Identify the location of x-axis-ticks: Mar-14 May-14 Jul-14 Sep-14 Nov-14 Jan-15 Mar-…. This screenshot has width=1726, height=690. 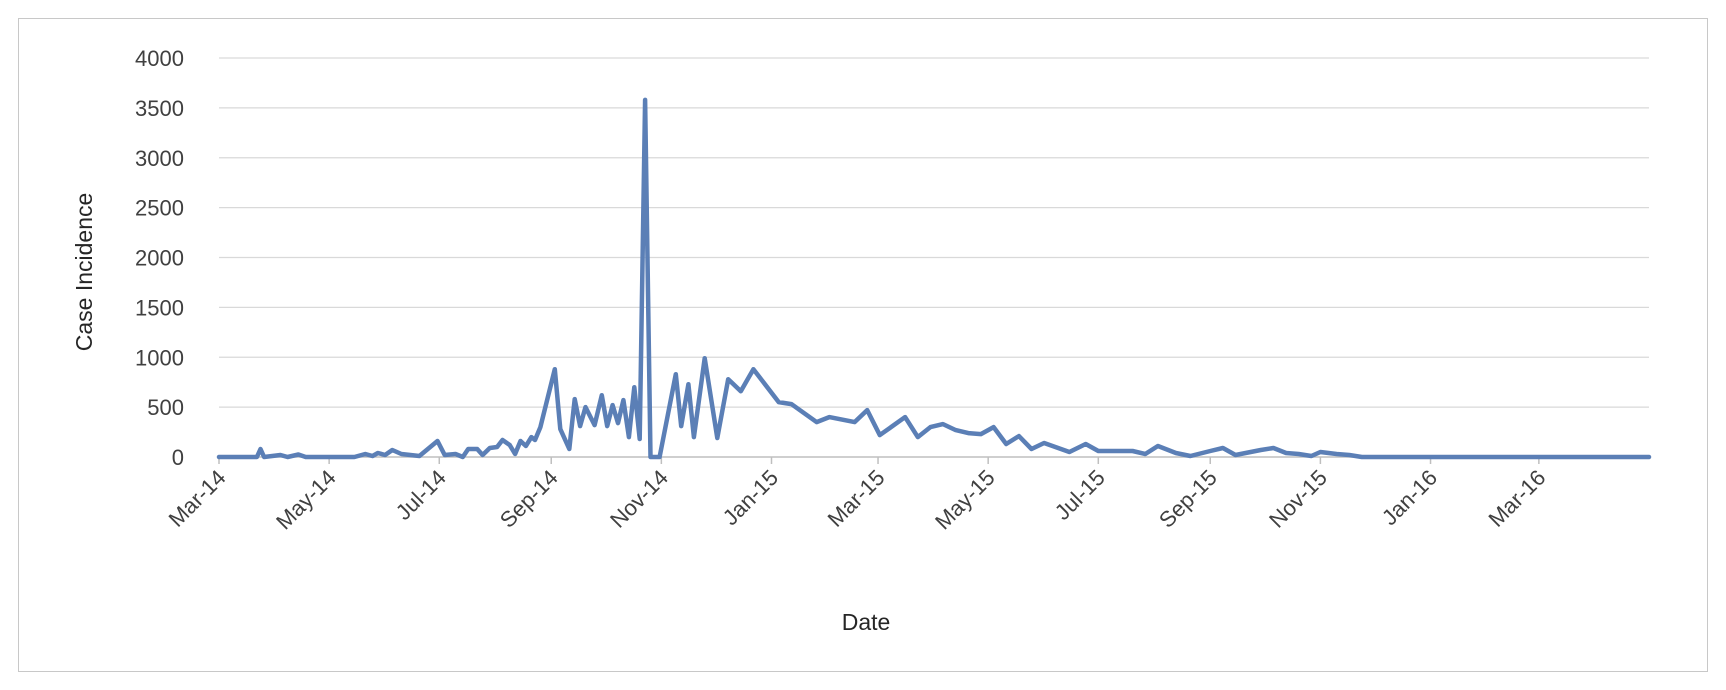
(857, 496).